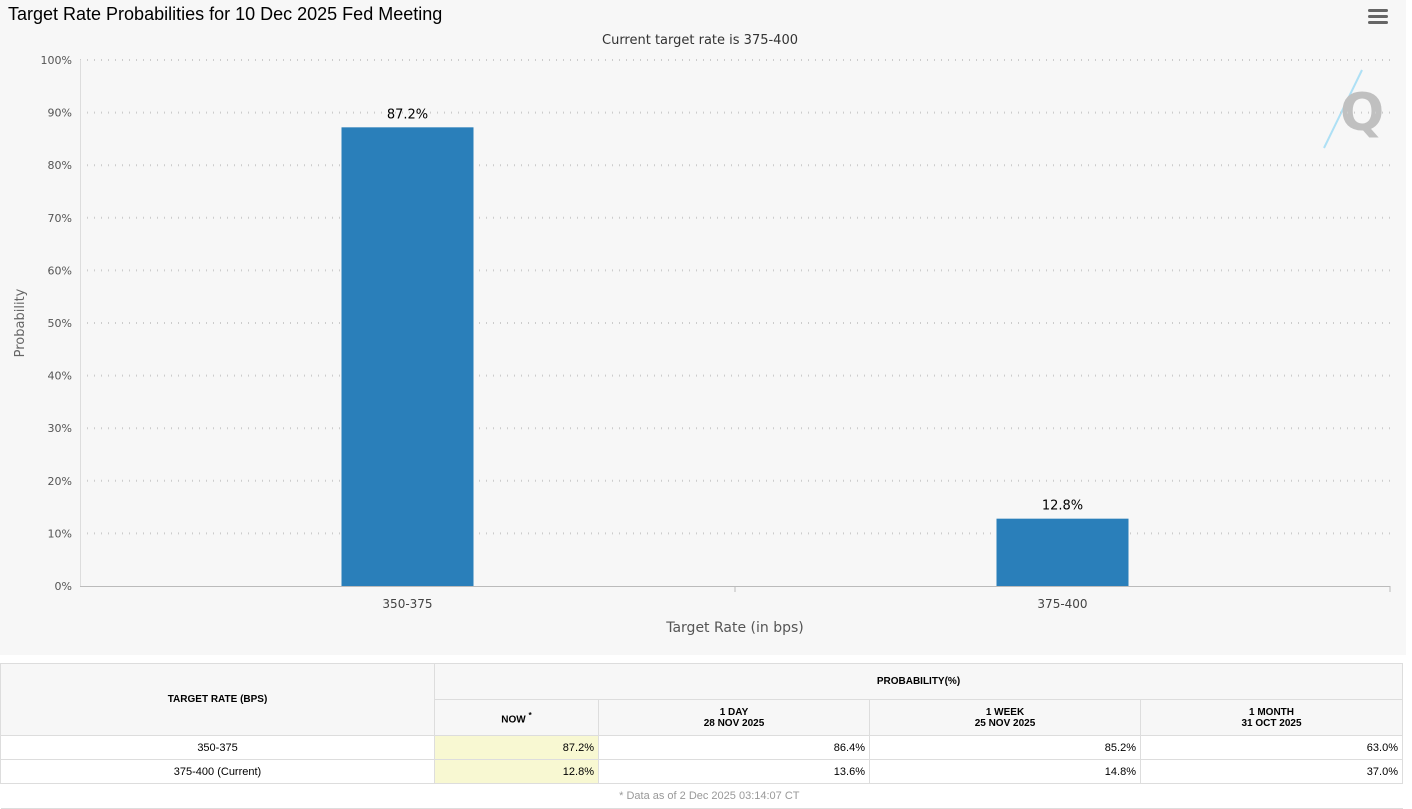 Image resolution: width=1412 pixels, height=809 pixels. I want to click on header-now: NOW *, so click(516, 717).